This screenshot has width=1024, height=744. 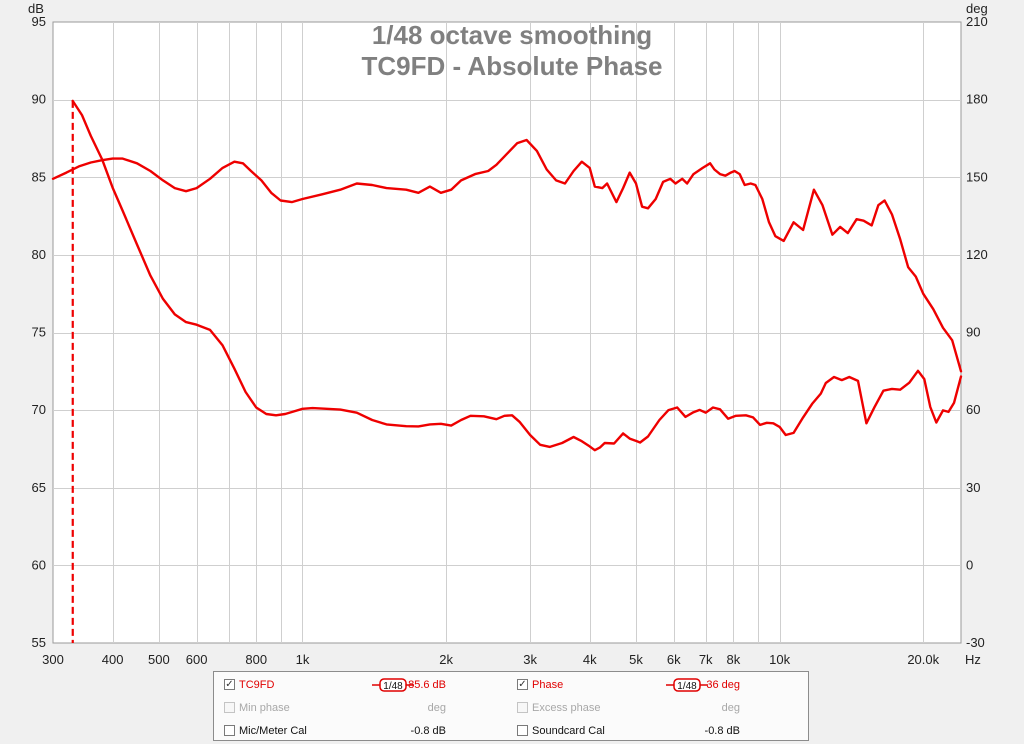 I want to click on x-tick-label: 400, so click(x=113, y=659).